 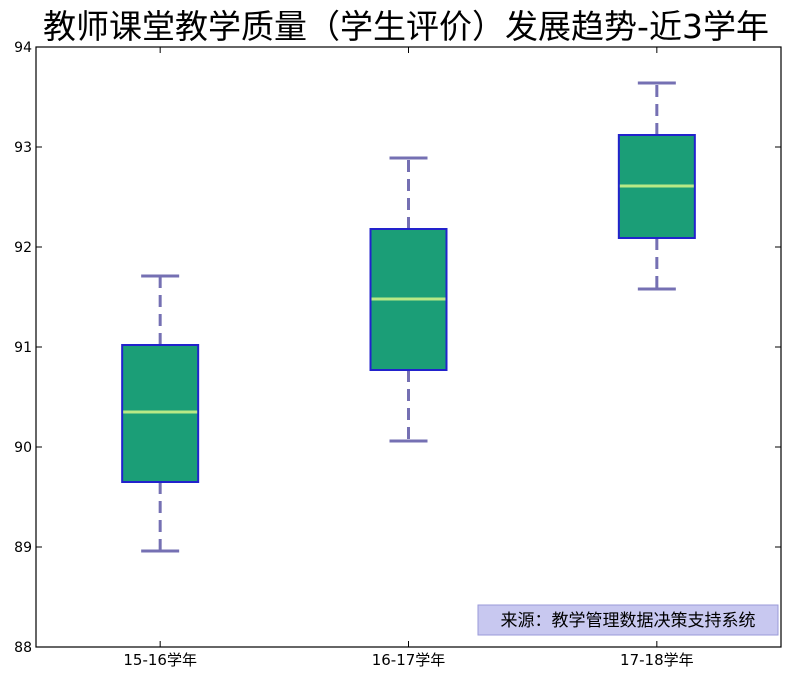 I want to click on x-tick-label: 15-16学年, so click(x=160, y=660).